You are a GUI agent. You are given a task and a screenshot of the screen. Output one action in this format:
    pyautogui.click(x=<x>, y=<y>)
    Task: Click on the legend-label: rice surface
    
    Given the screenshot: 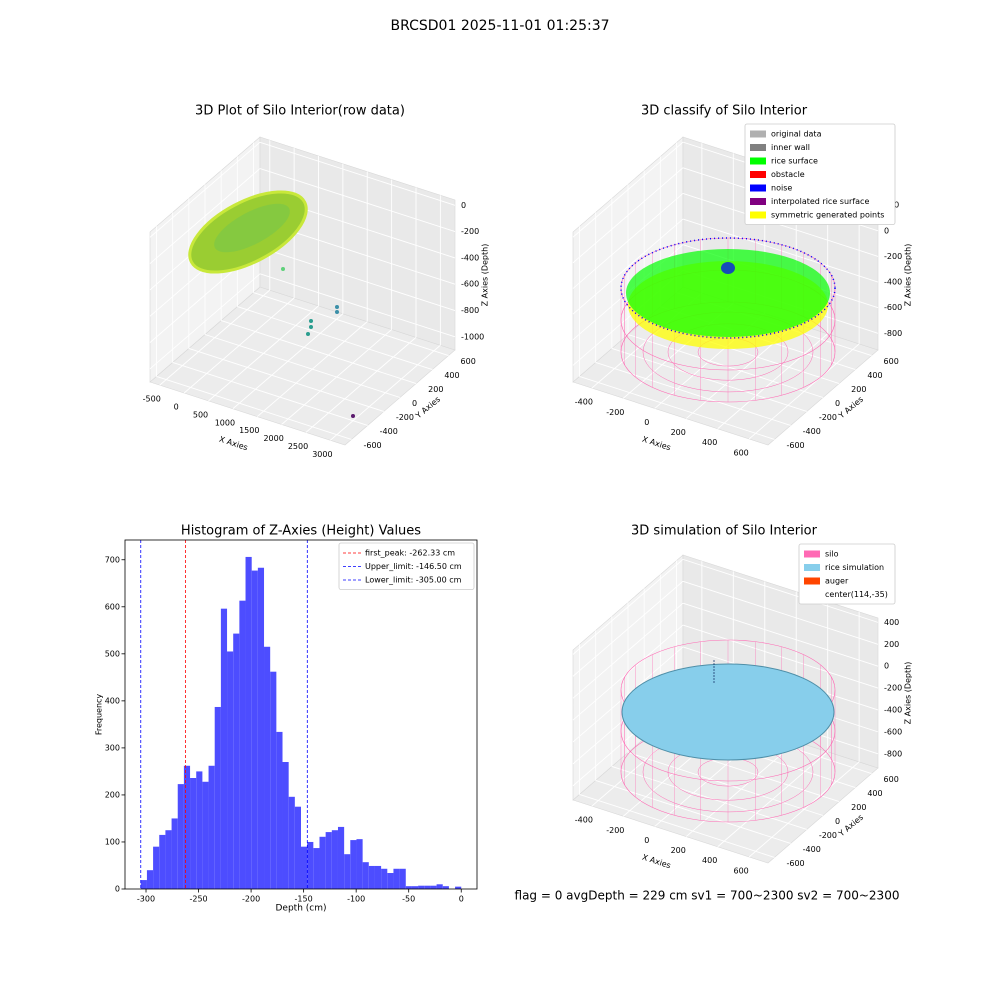 What is the action you would take?
    pyautogui.click(x=794, y=161)
    